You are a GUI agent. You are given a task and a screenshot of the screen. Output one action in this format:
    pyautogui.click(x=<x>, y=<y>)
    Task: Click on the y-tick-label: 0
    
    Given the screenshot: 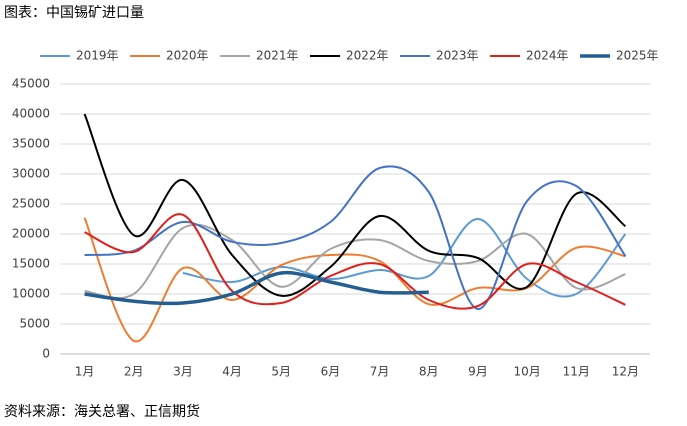 What is the action you would take?
    pyautogui.click(x=46, y=354)
    